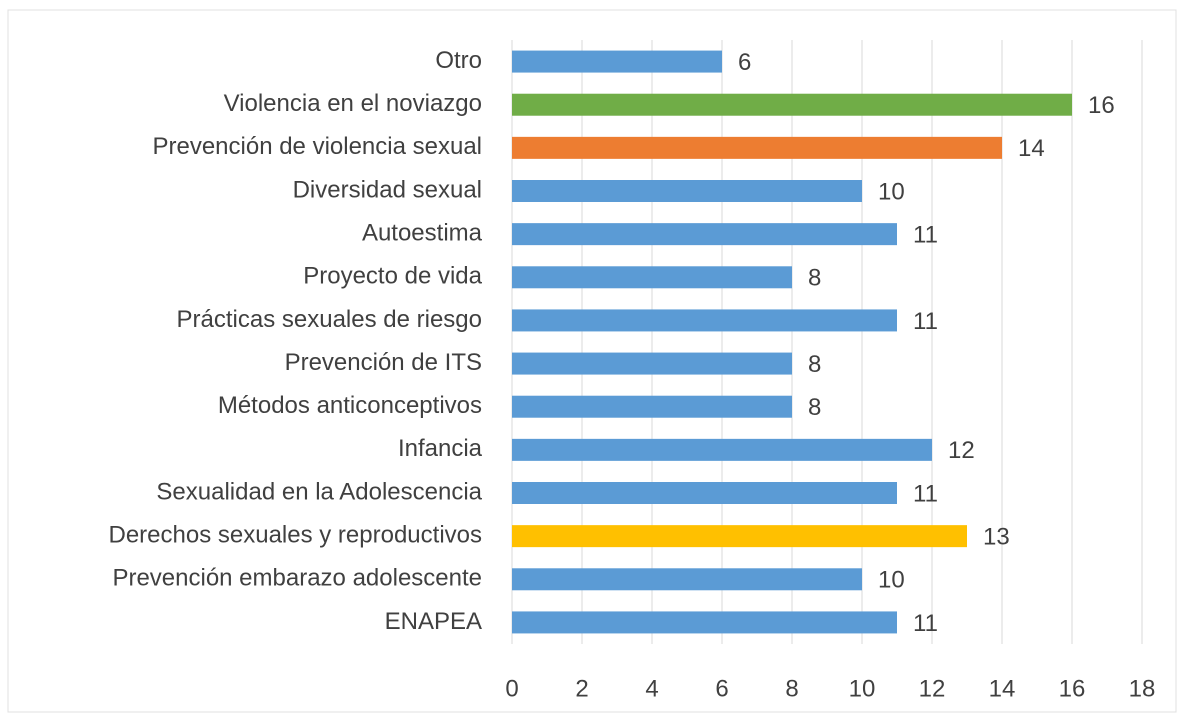  I want to click on y-tick-label: Prevención de violencia sexual, so click(317, 146).